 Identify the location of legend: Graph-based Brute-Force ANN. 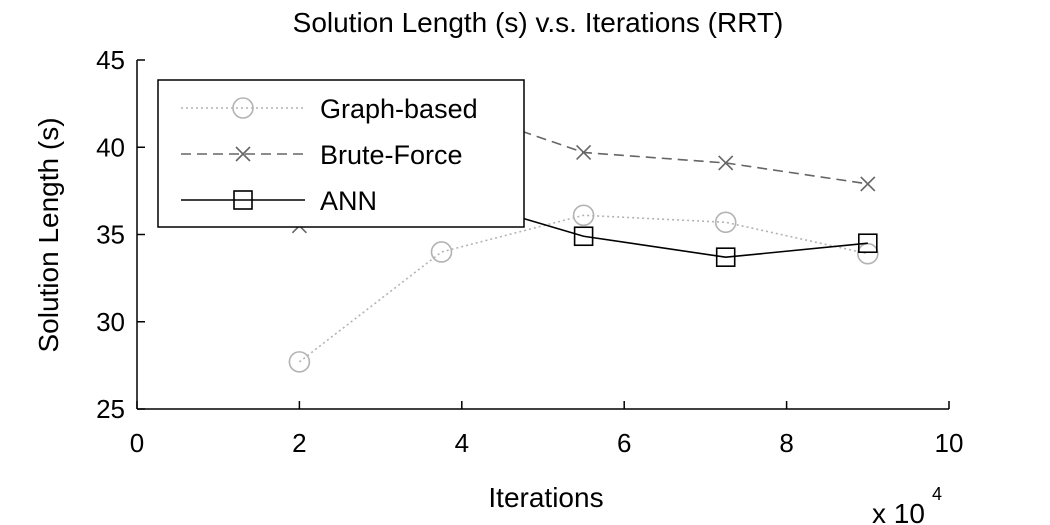
(341, 153).